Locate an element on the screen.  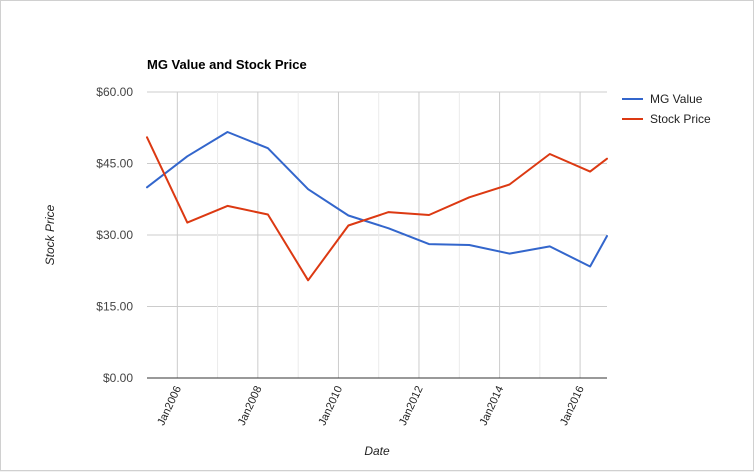
x-tick-label: Jan2012 is located at coordinates (411, 405).